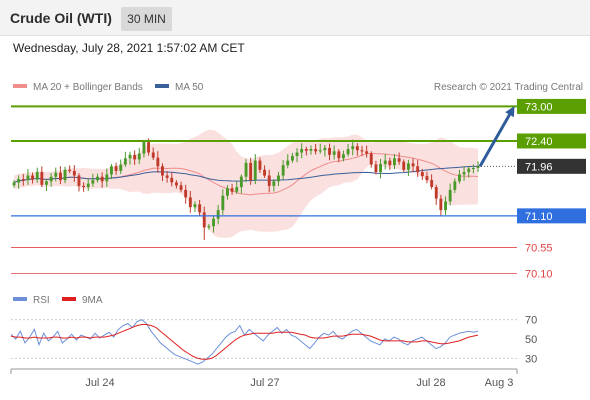 Image resolution: width=590 pixels, height=400 pixels. What do you see at coordinates (295, 18) in the screenshot?
I see `header-bar: Crude Oil (WTI) 30 MIN` at bounding box center [295, 18].